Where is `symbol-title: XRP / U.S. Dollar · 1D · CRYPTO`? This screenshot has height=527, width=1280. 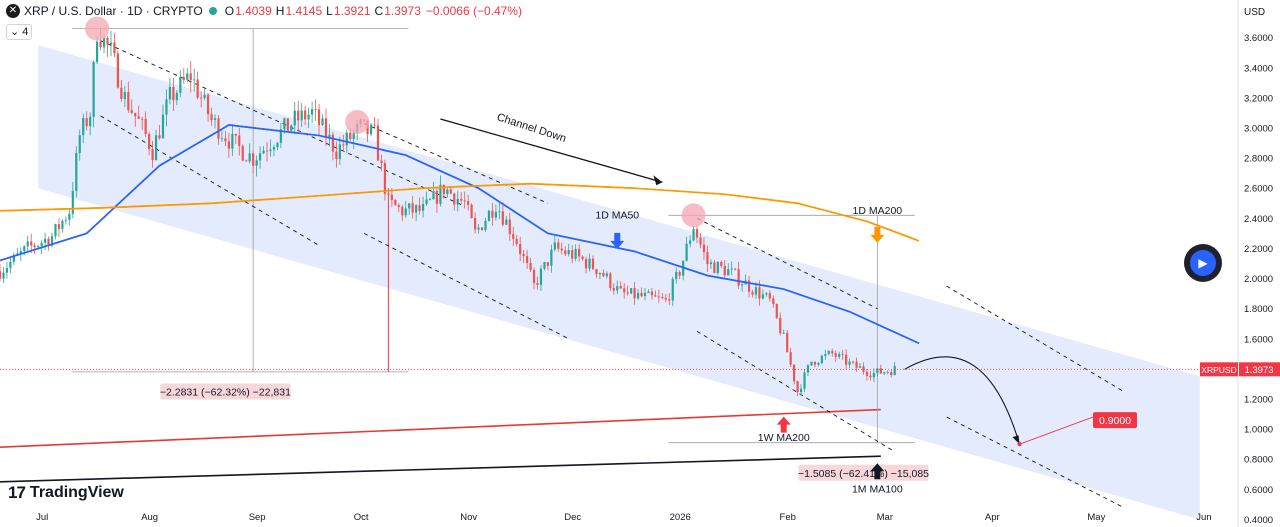 symbol-title: XRP / U.S. Dollar · 1D · CRYPTO is located at coordinates (113, 11).